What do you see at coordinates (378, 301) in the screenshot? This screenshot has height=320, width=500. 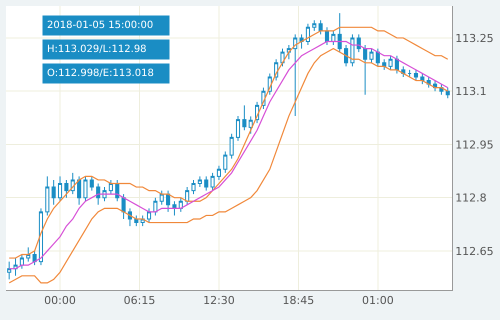 I see `x-tick-label: 01:00` at bounding box center [378, 301].